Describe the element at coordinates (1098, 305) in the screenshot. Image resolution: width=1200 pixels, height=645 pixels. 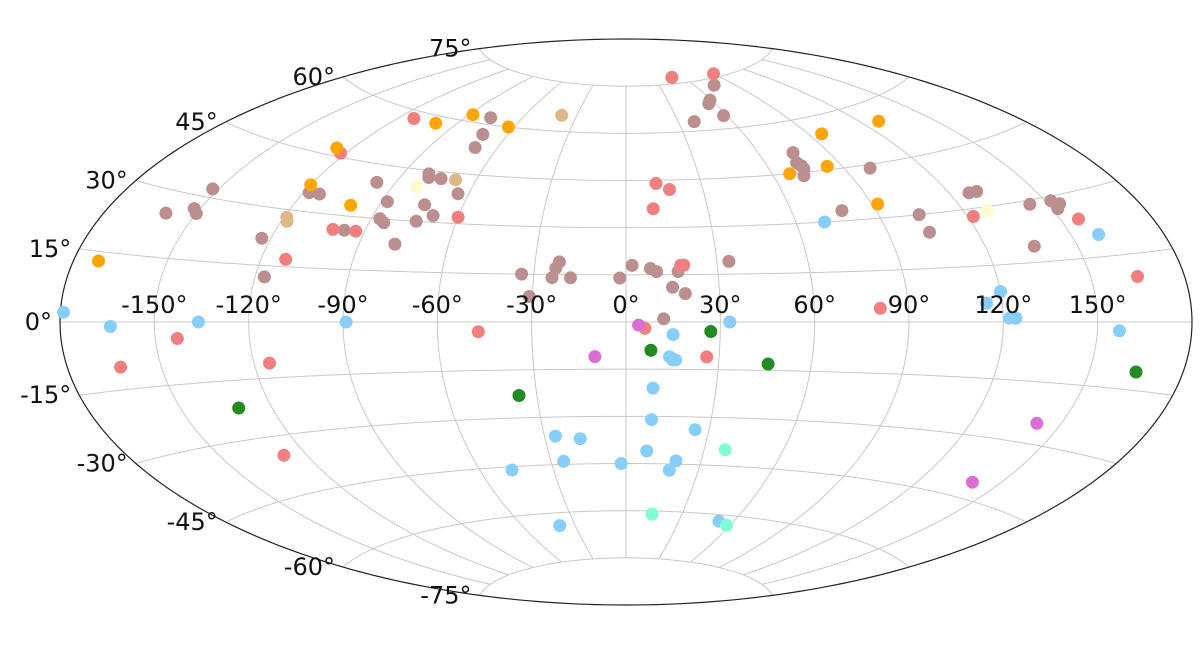
I see `longitude-tick-label: 150°` at that location.